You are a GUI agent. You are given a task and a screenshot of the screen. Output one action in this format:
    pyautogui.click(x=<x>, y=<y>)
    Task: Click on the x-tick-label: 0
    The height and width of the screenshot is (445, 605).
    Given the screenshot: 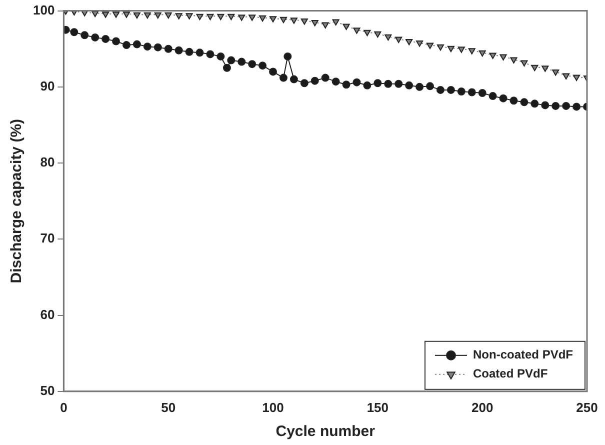 What is the action you would take?
    pyautogui.click(x=64, y=407)
    